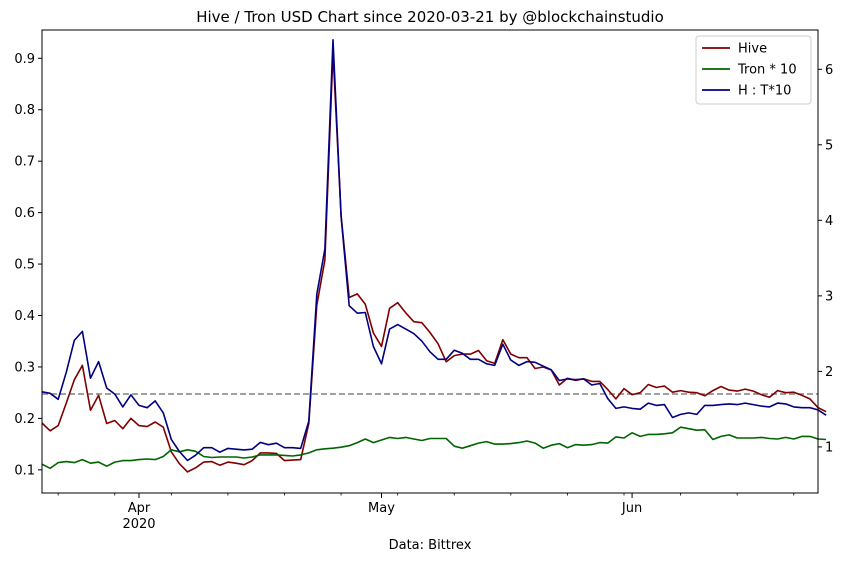  Describe the element at coordinates (764, 91) in the screenshot. I see `legend-label-3: H : T*10` at that location.